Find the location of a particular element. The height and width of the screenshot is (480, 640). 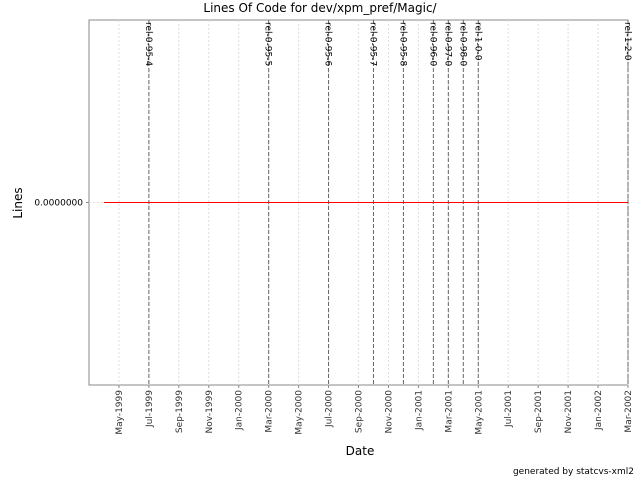

release-label: rel-0-95-5 is located at coordinates (268, 44).